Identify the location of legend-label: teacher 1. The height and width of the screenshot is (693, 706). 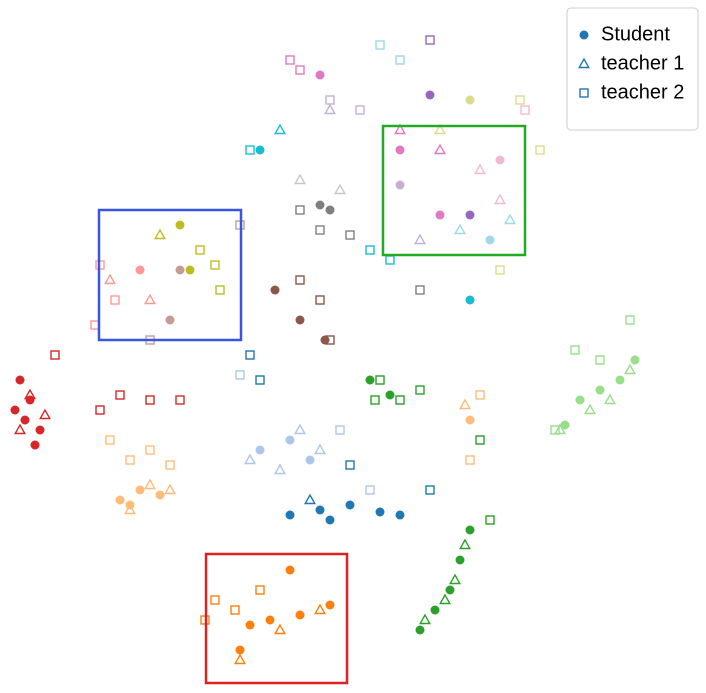
(642, 63).